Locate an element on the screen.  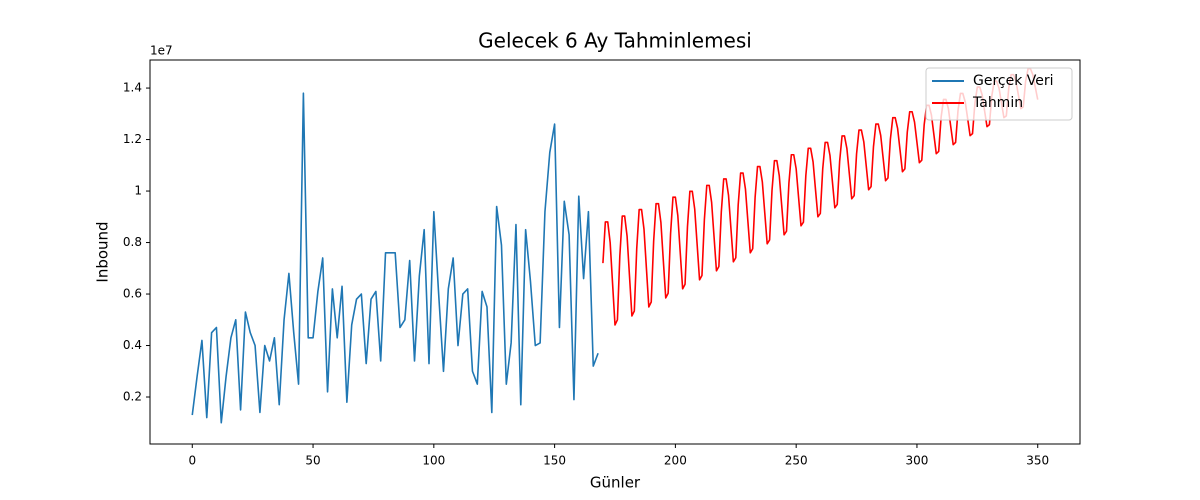
y-tick-label: 1.4 is located at coordinates (132, 88).